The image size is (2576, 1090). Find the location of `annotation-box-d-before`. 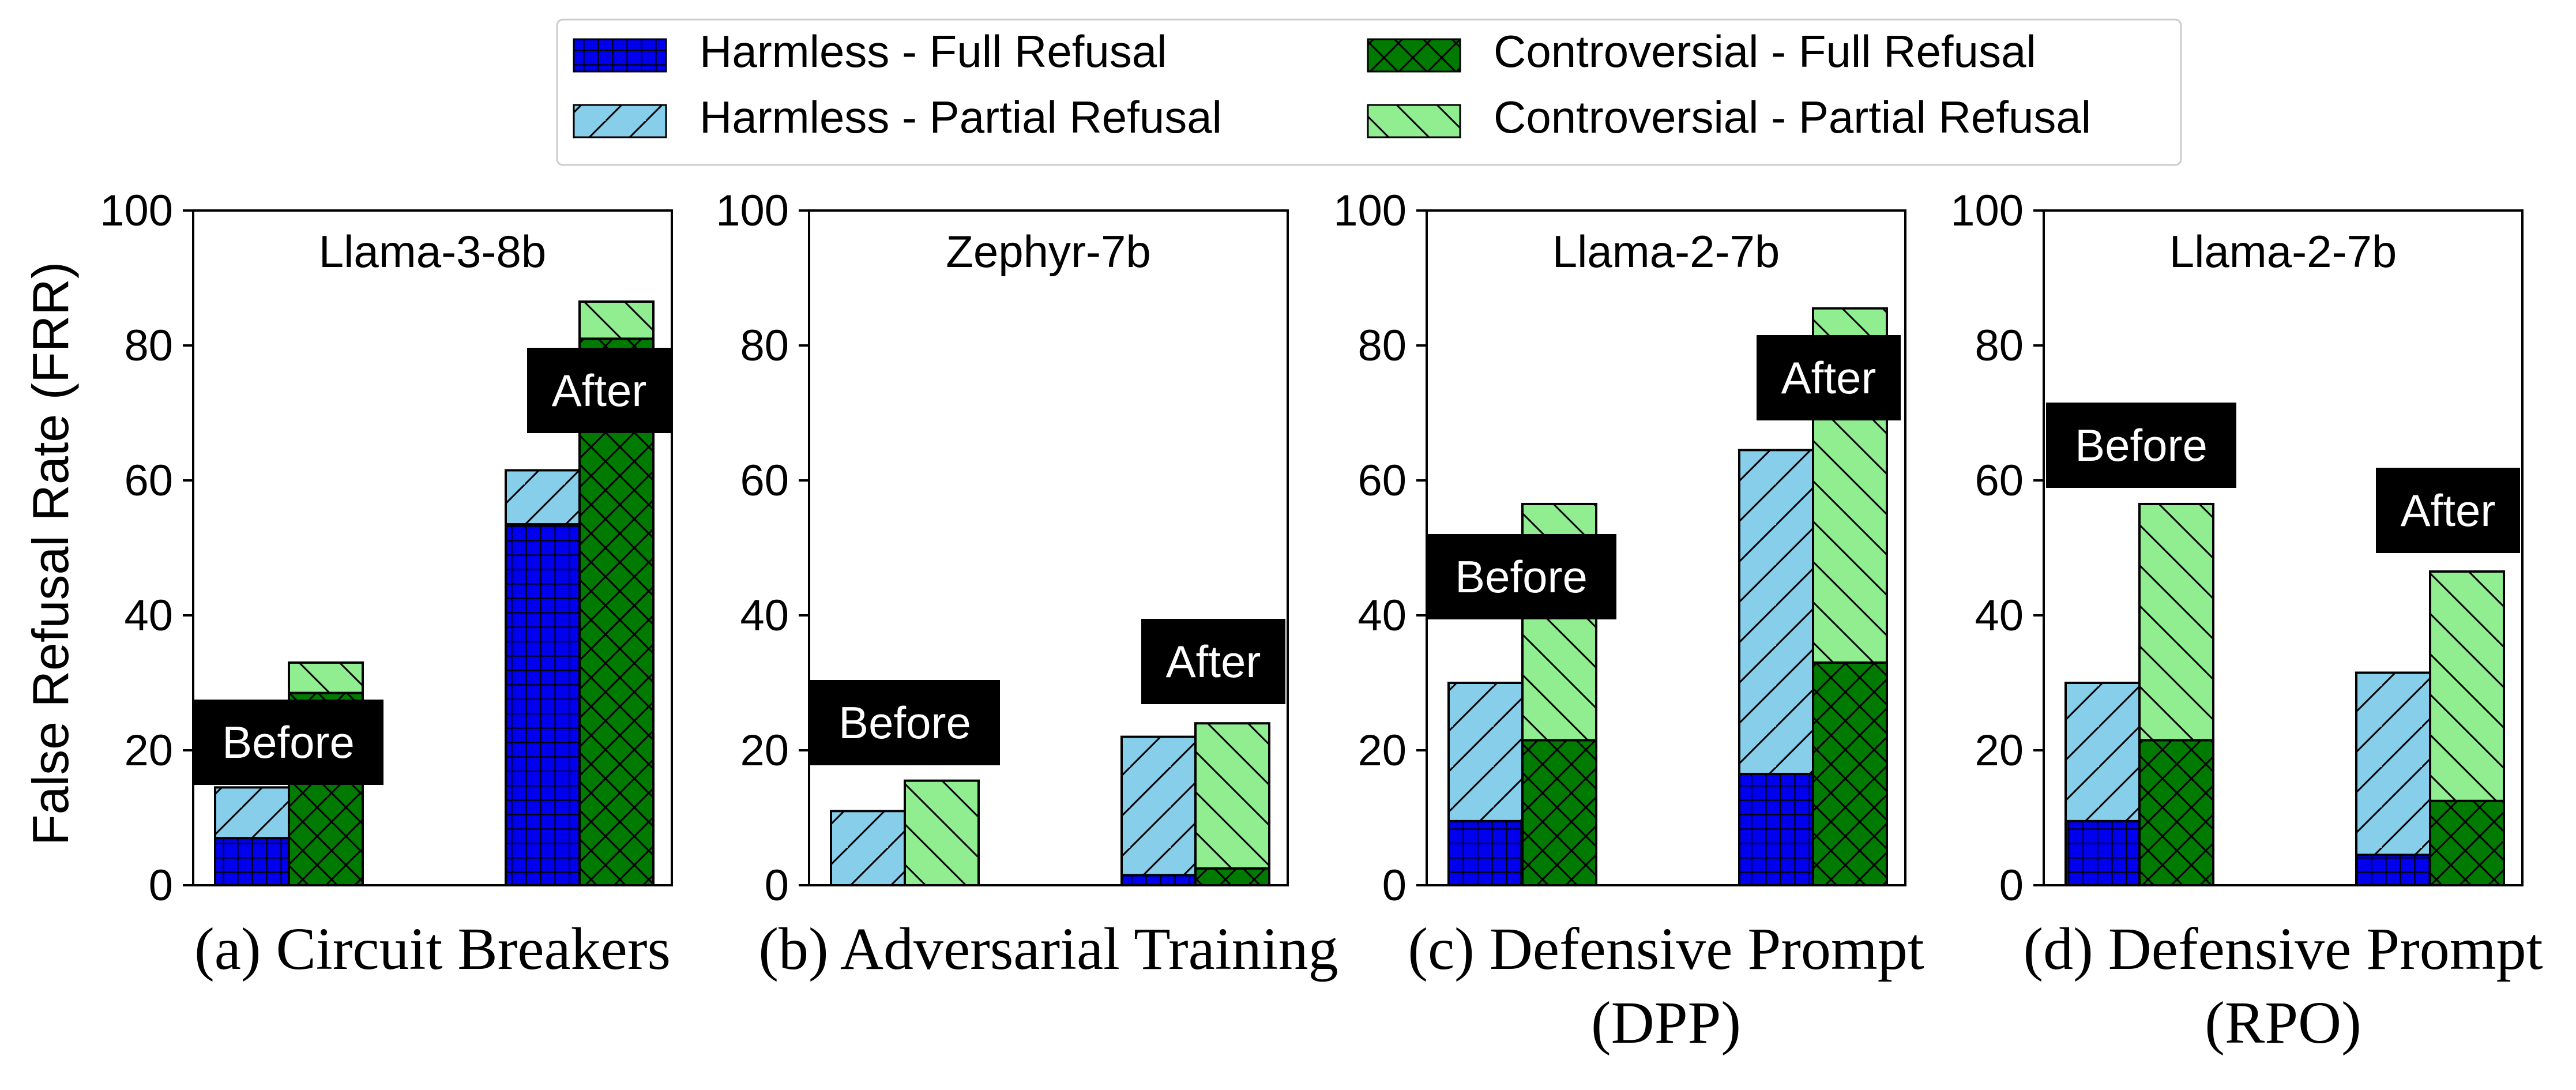

annotation-box-d-before is located at coordinates (2141, 446).